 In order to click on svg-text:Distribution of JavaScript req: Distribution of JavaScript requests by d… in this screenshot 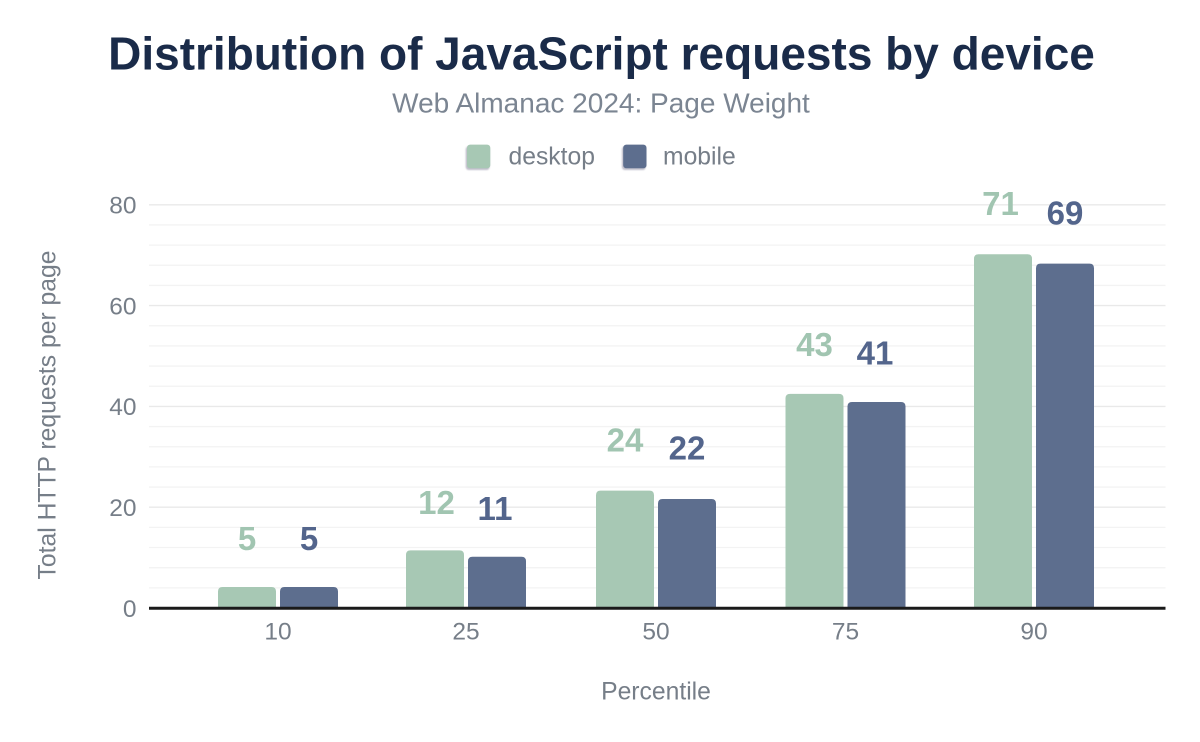, I will do `click(601, 54)`.